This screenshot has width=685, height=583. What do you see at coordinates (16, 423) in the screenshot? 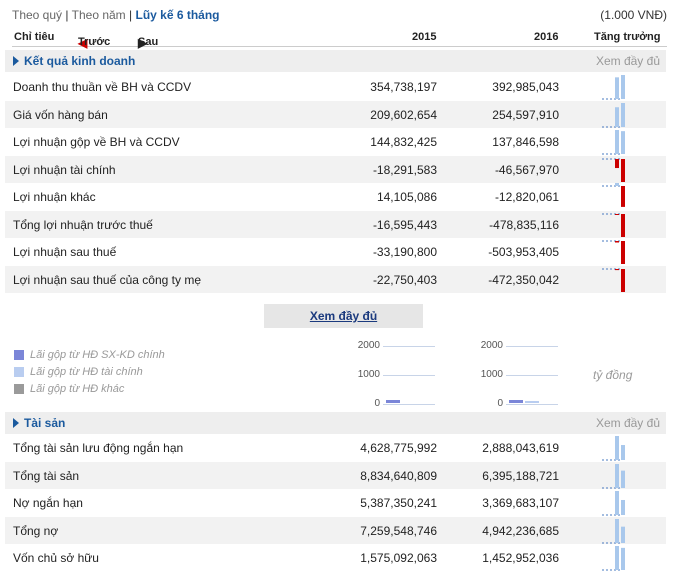
I see `triangle-right-icon` at bounding box center [16, 423].